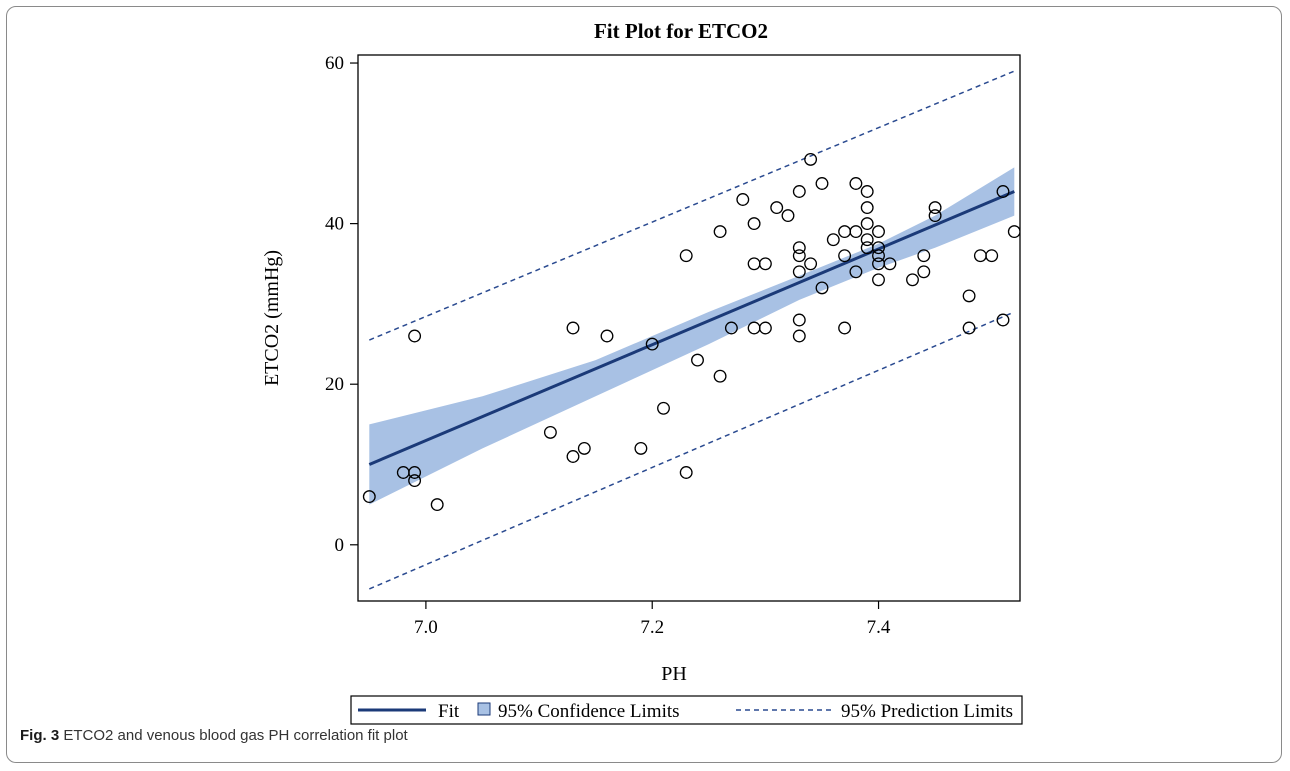  What do you see at coordinates (449, 711) in the screenshot?
I see `legend-fit-label: Fit` at bounding box center [449, 711].